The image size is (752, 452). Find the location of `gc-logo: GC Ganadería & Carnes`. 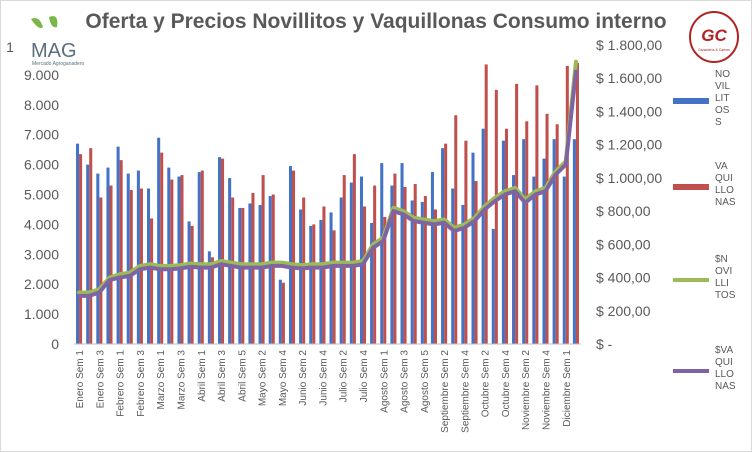

gc-logo: GC Ganadería & Carnes is located at coordinates (714, 37).